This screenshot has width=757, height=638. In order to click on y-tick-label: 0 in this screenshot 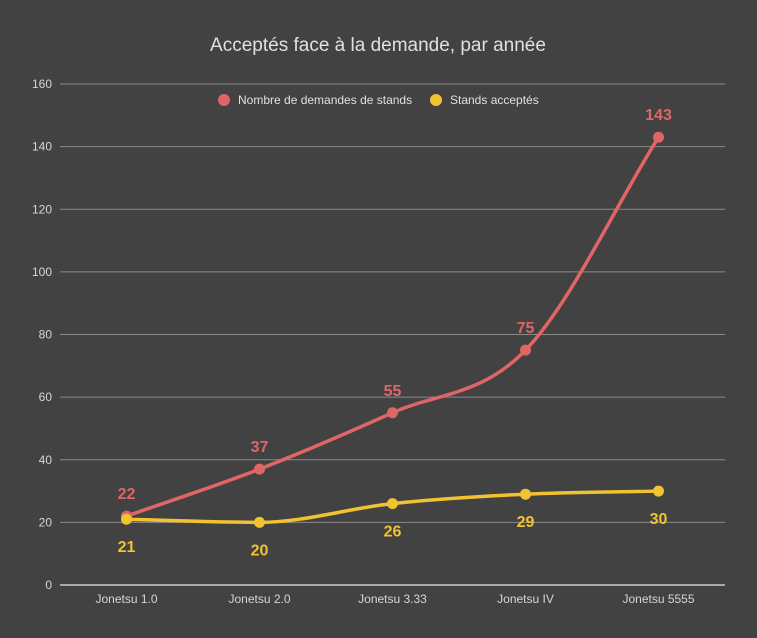, I will do `click(48, 585)`.